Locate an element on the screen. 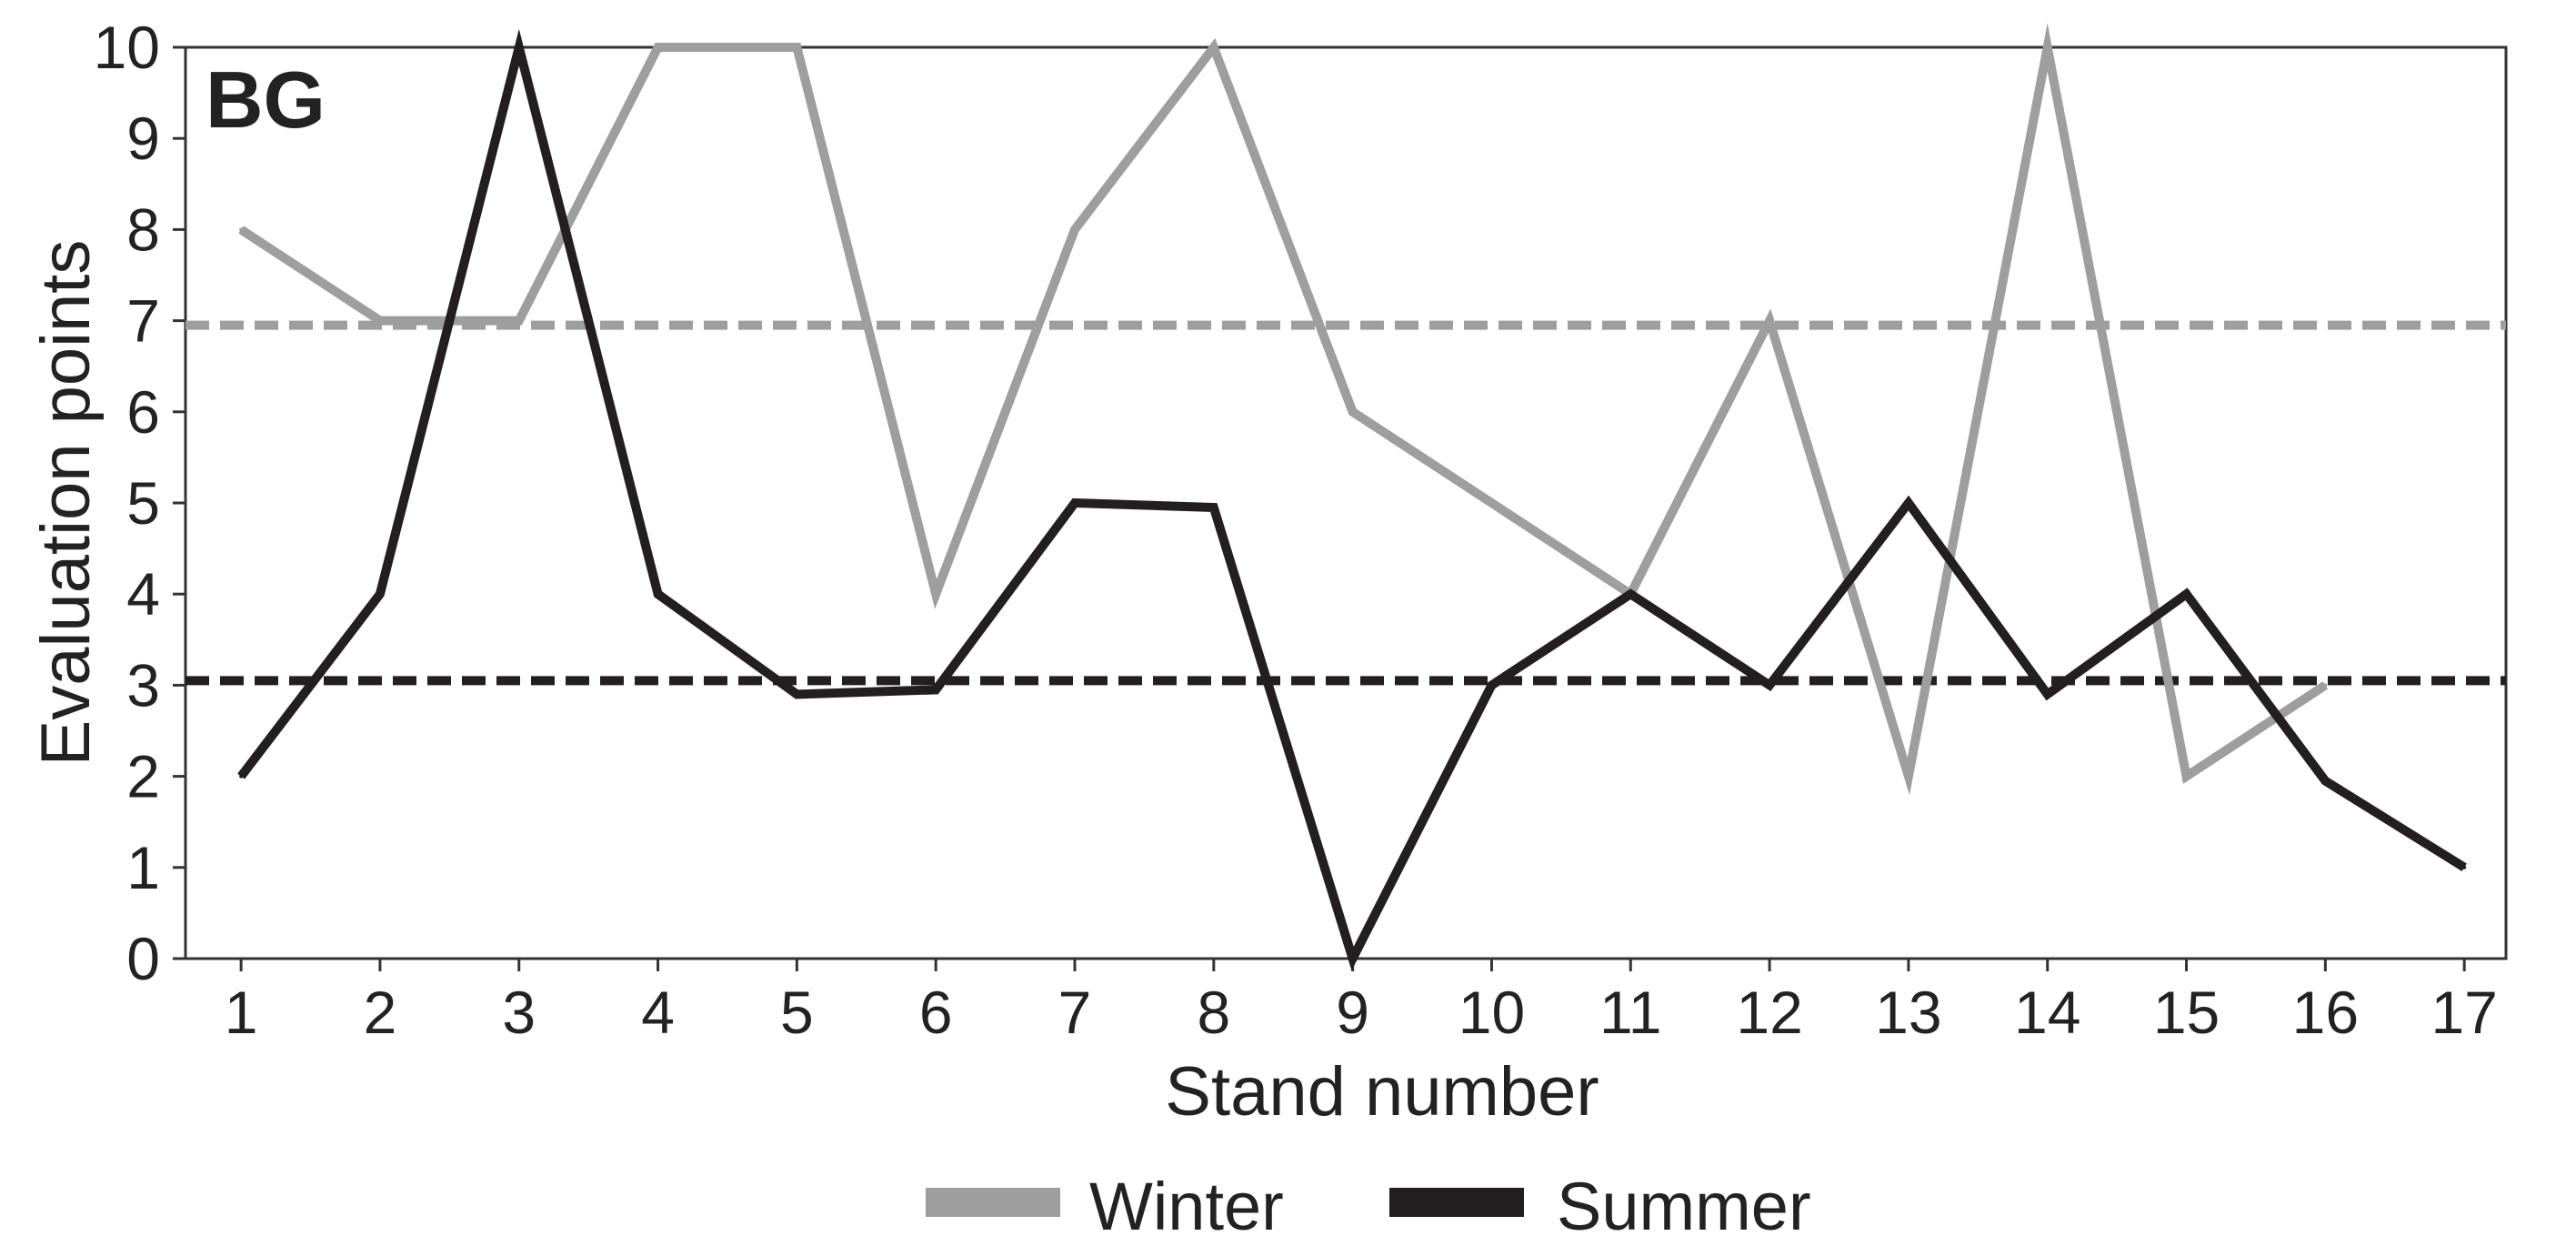  y-tick-label: 2 is located at coordinates (143, 776).